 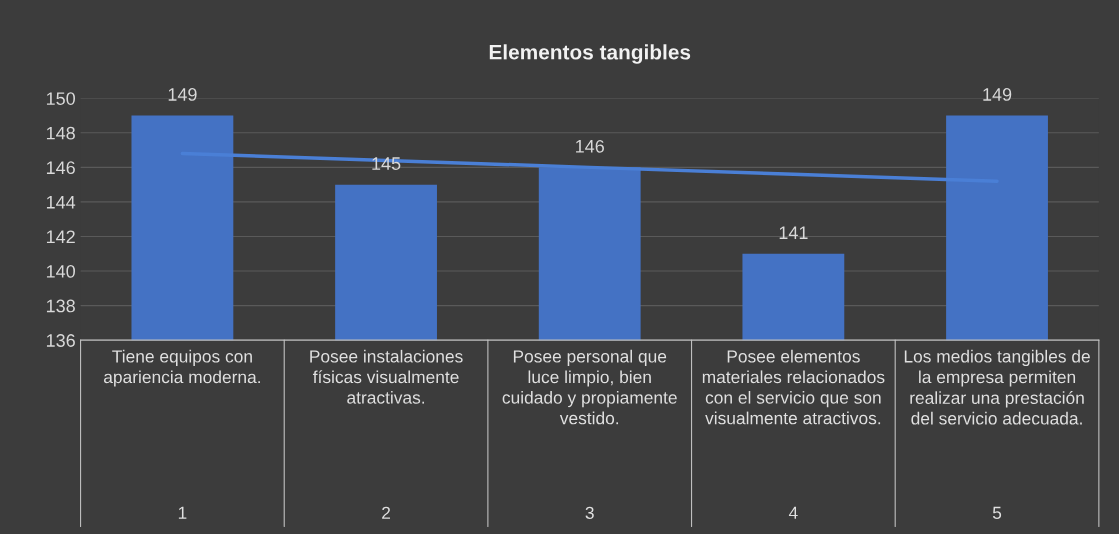 What do you see at coordinates (386, 512) in the screenshot?
I see `text: 2` at bounding box center [386, 512].